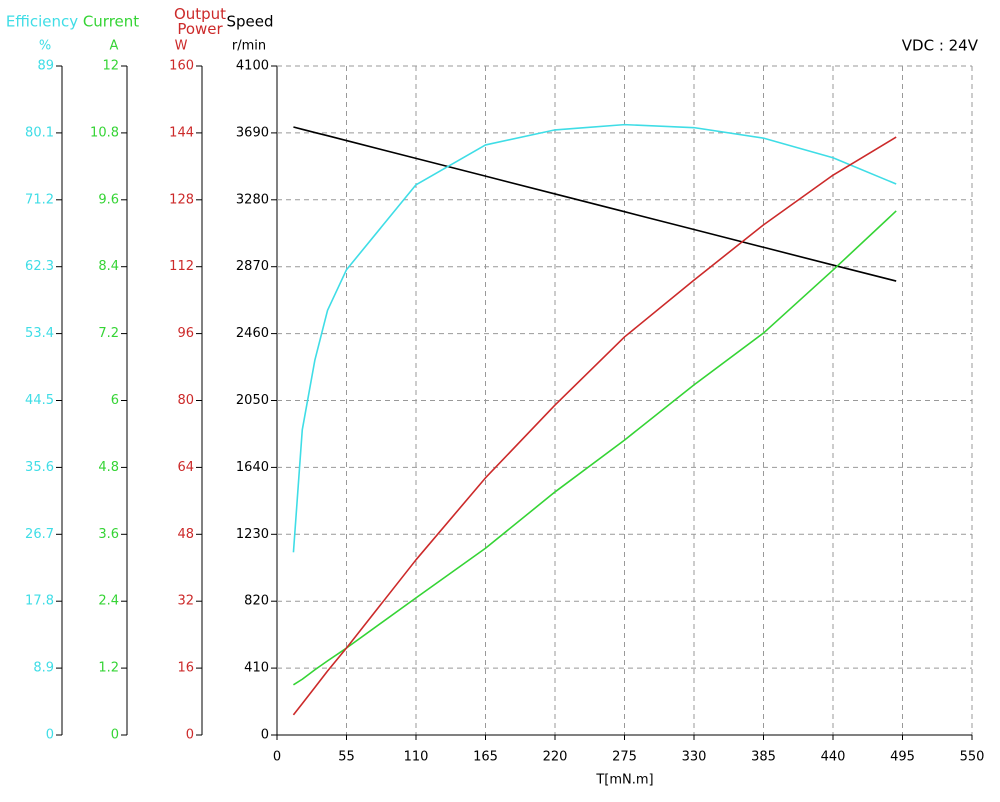  What do you see at coordinates (256, 601) in the screenshot?
I see `y-tick-label: 820` at bounding box center [256, 601].